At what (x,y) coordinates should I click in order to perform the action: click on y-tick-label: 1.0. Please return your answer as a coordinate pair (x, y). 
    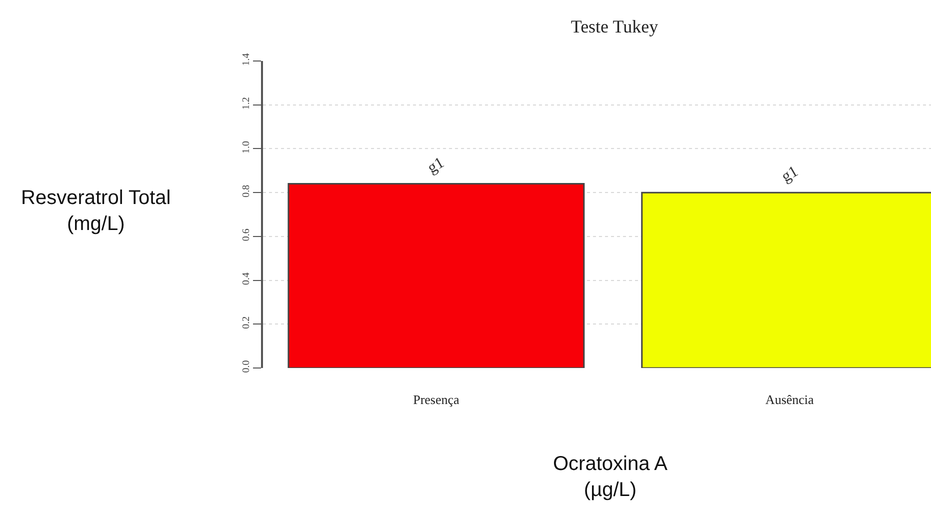
    Looking at the image, I should click on (246, 147).